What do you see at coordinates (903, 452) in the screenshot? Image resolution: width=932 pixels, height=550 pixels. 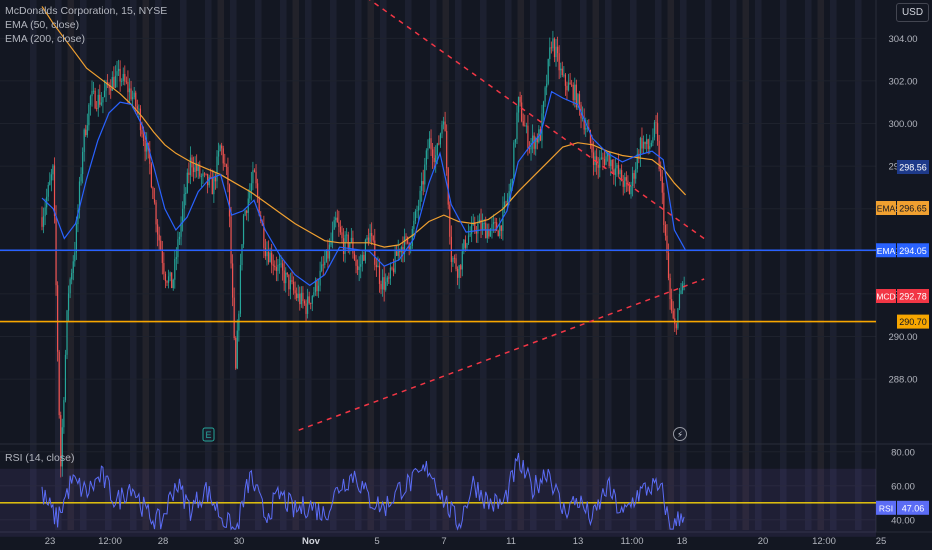 I see `rsi-tick-label: 80.00` at bounding box center [903, 452].